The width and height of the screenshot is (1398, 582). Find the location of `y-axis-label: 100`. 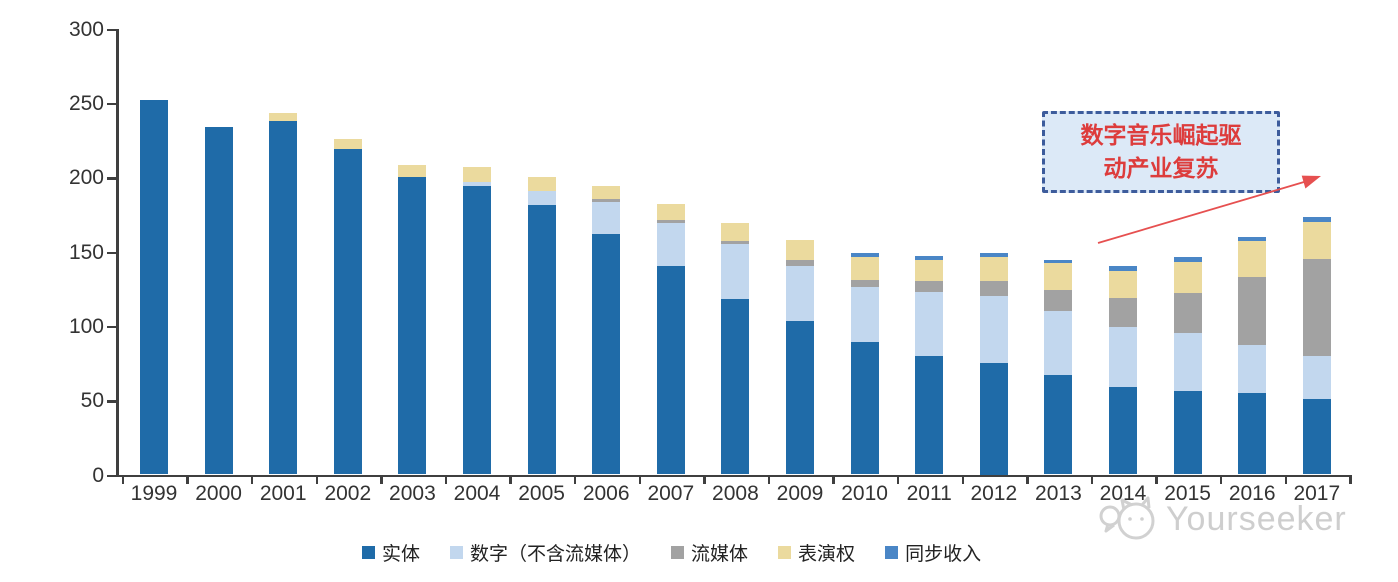

y-axis-label: 100 is located at coordinates (86, 326).